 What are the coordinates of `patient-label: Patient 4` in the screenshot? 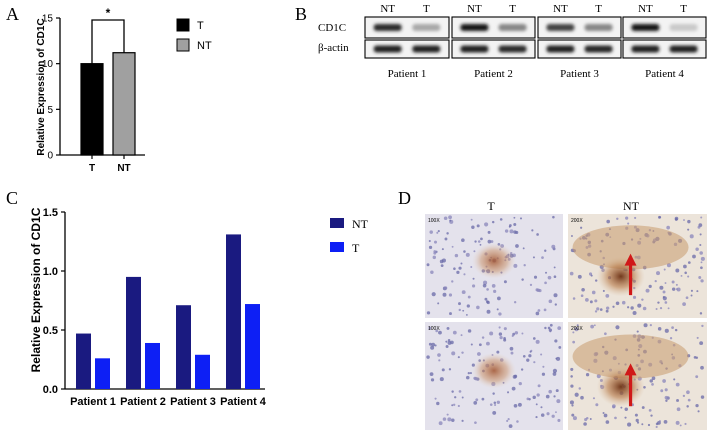 It's located at (664, 74).